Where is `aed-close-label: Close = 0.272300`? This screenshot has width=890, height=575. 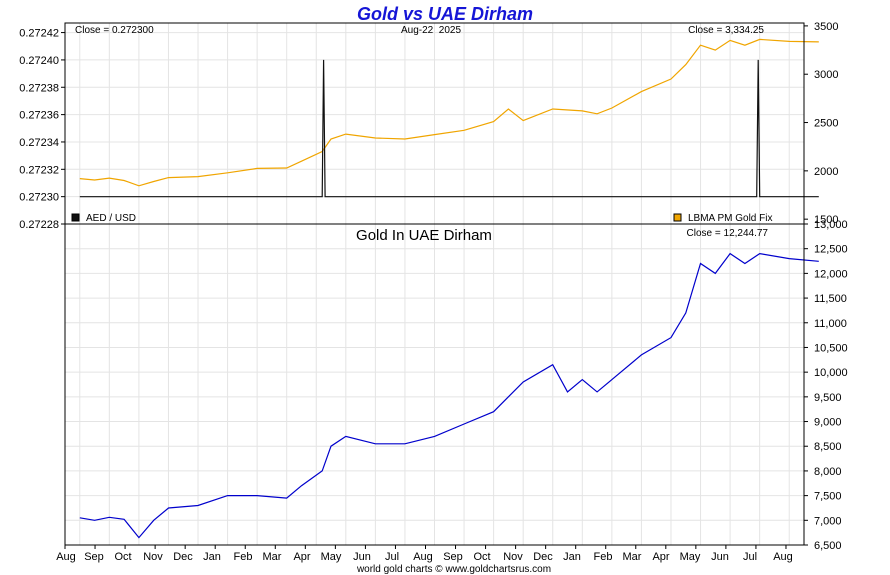 aed-close-label: Close = 0.272300 is located at coordinates (114, 30).